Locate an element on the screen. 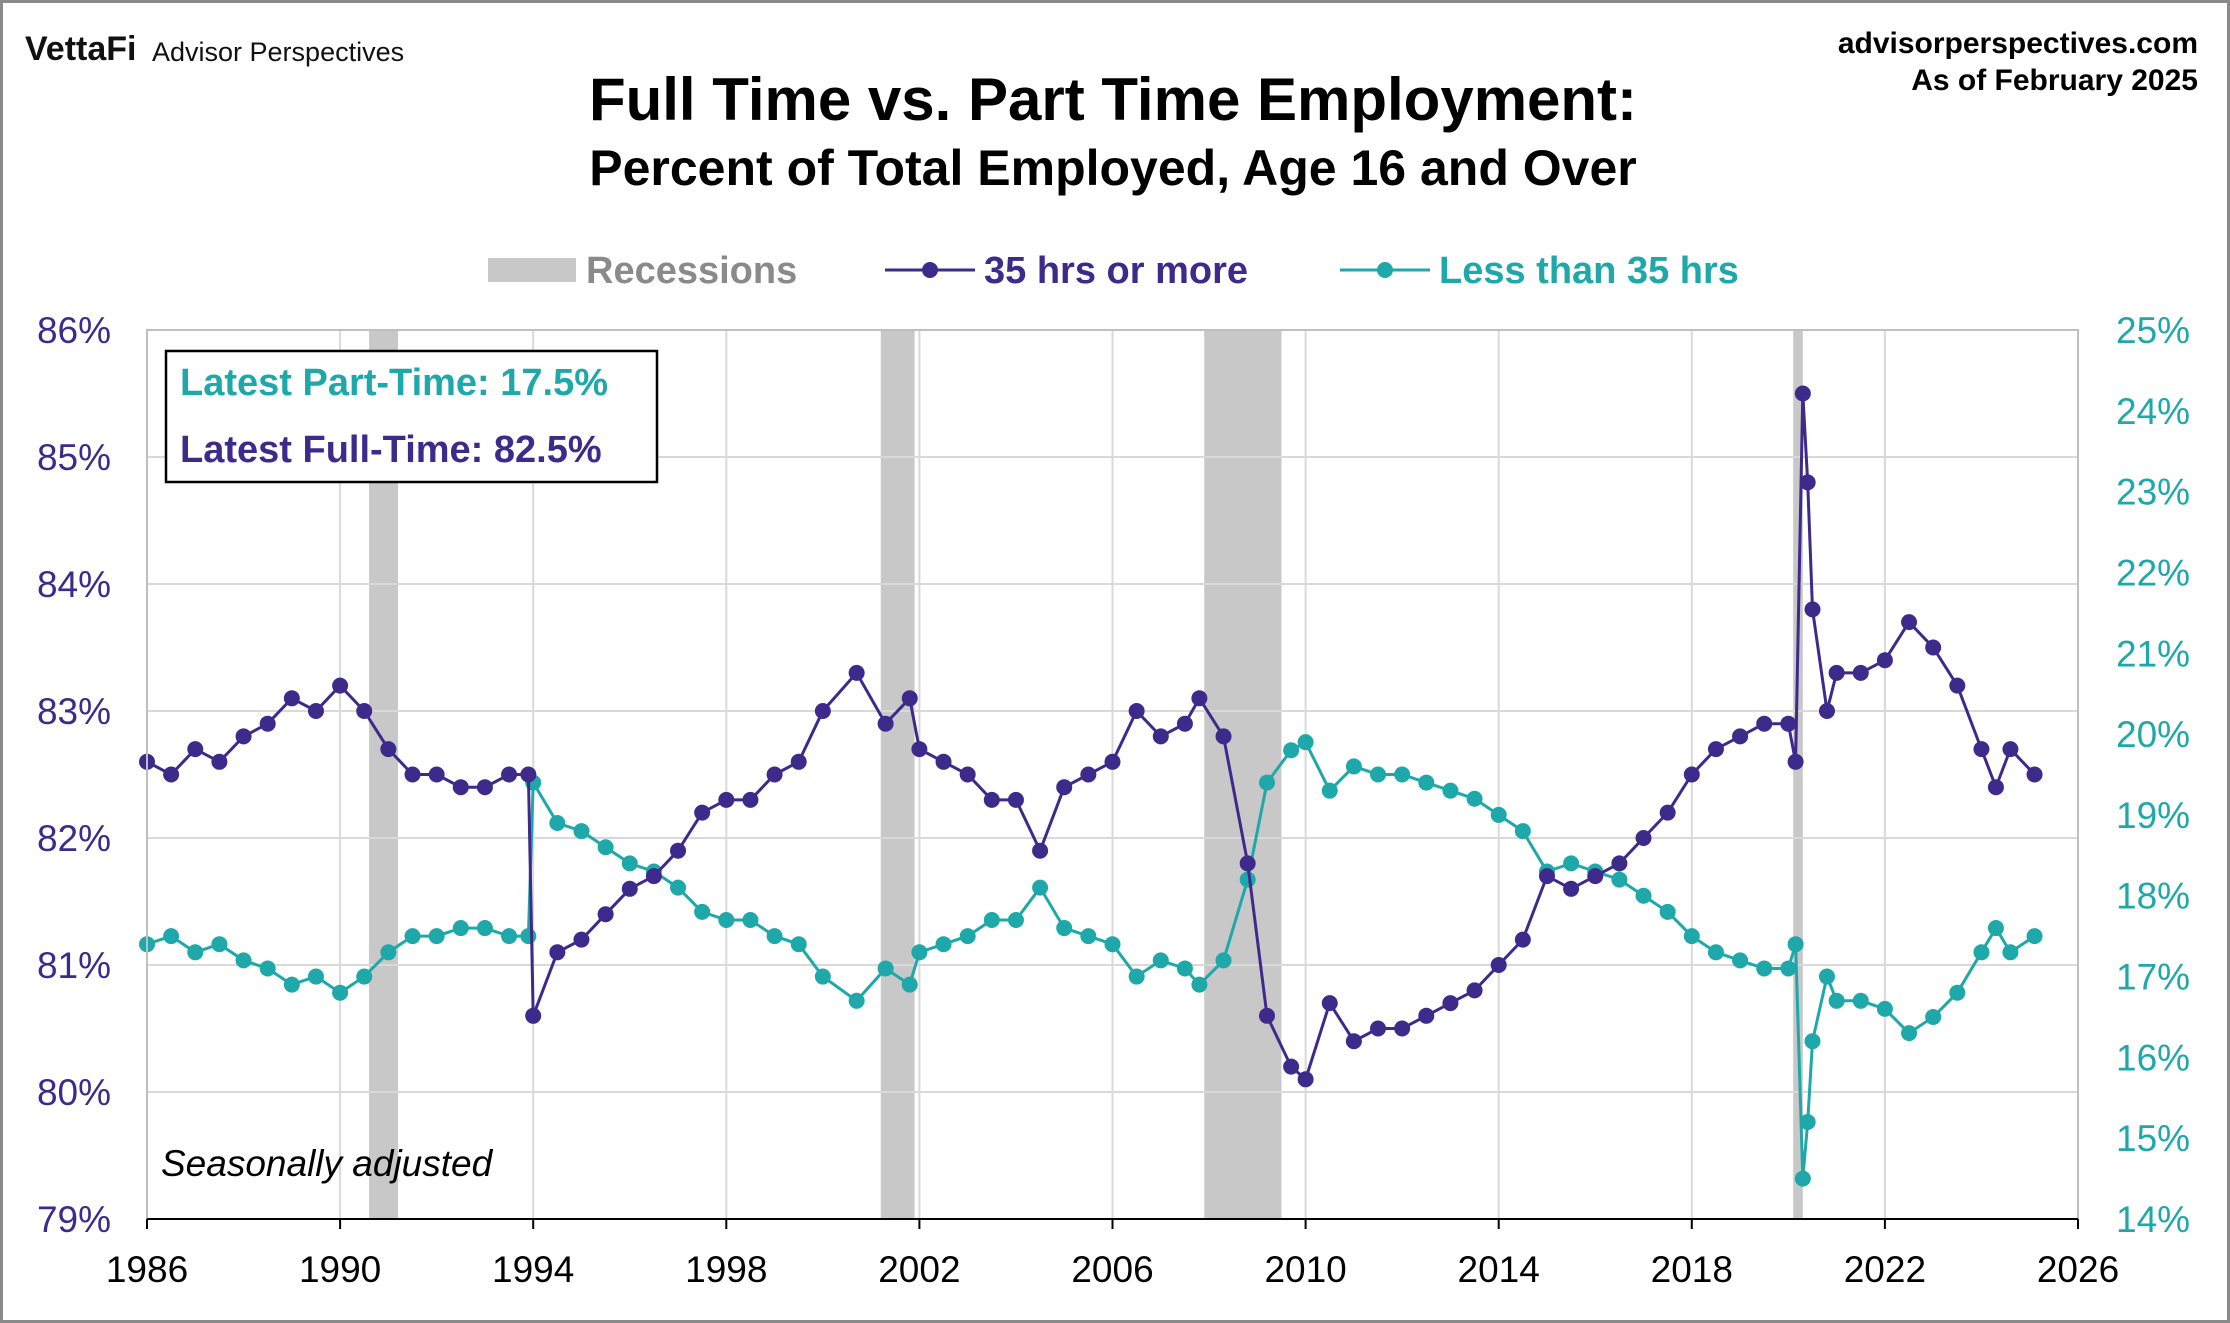 This screenshot has width=2230, height=1323. x-tick-label: 2006 is located at coordinates (1112, 1269).